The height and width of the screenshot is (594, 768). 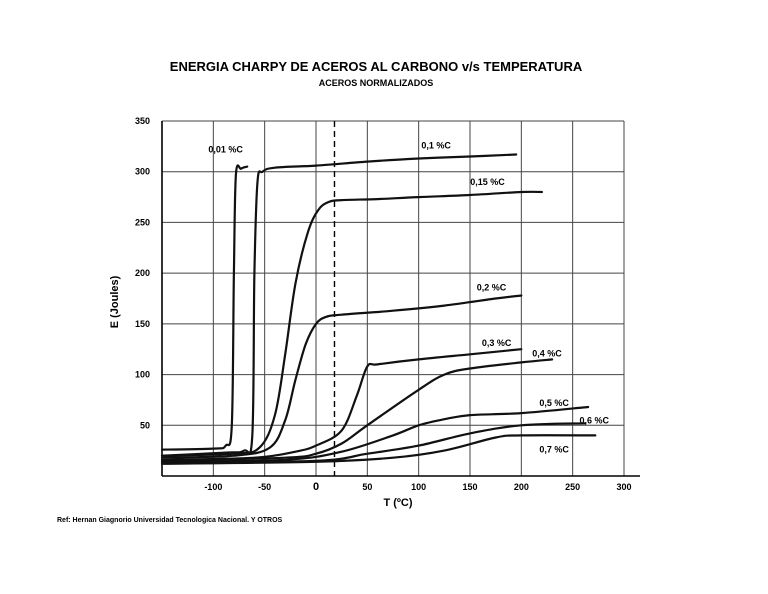 What do you see at coordinates (497, 343) in the screenshot?
I see `series-label: 0,3 %C` at bounding box center [497, 343].